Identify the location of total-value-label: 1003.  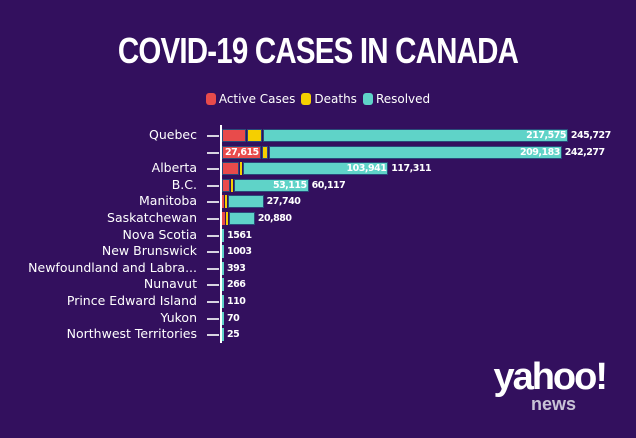
(239, 252).